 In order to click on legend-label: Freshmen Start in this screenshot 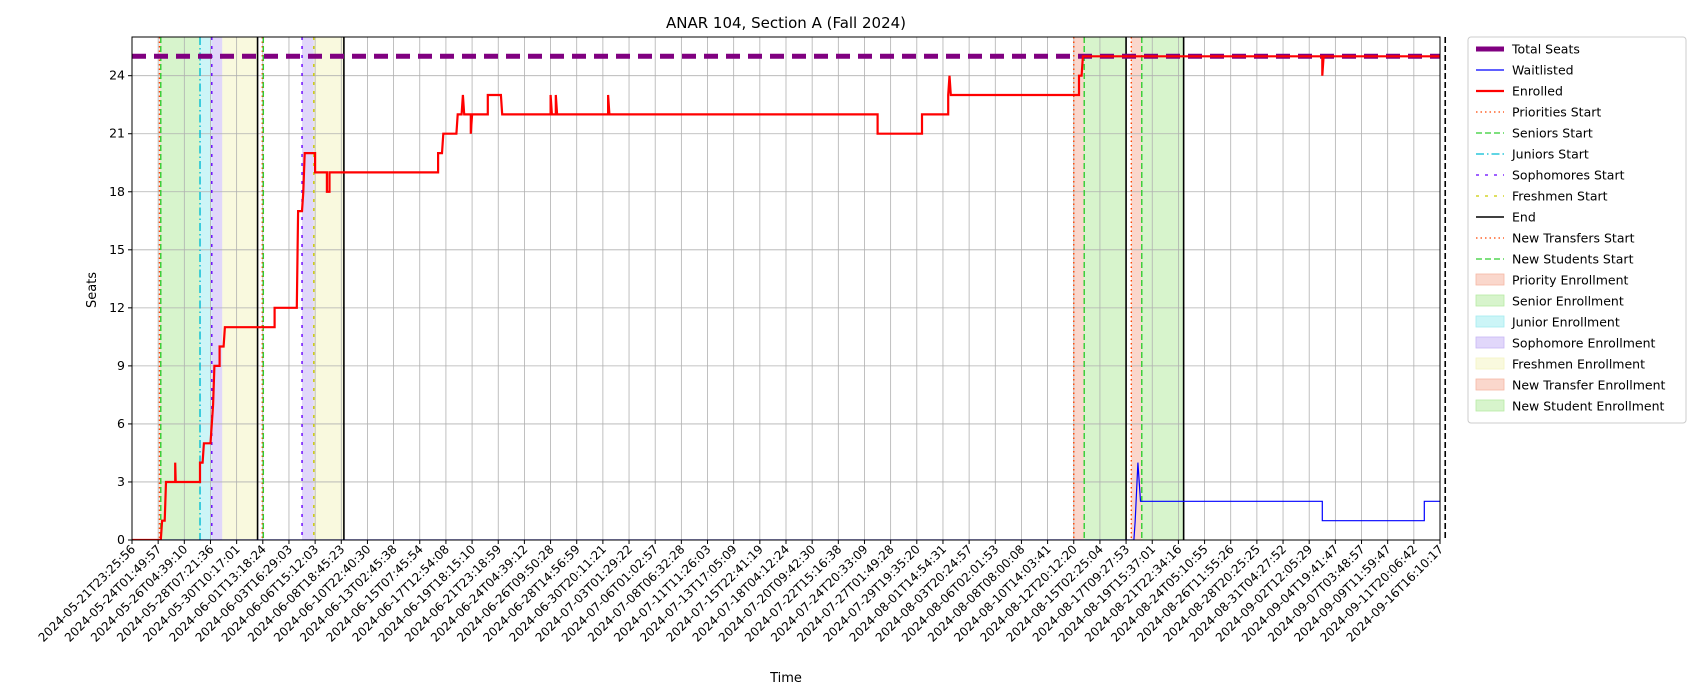, I will do `click(1560, 196)`.